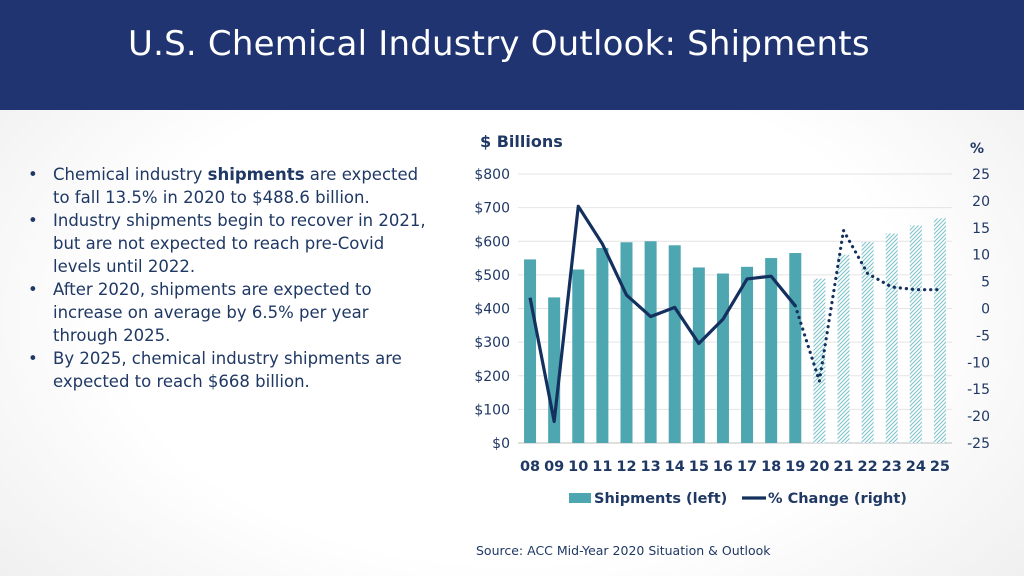 The height and width of the screenshot is (576, 1024). What do you see at coordinates (492, 410) in the screenshot?
I see `left-tick-label: $100` at bounding box center [492, 410].